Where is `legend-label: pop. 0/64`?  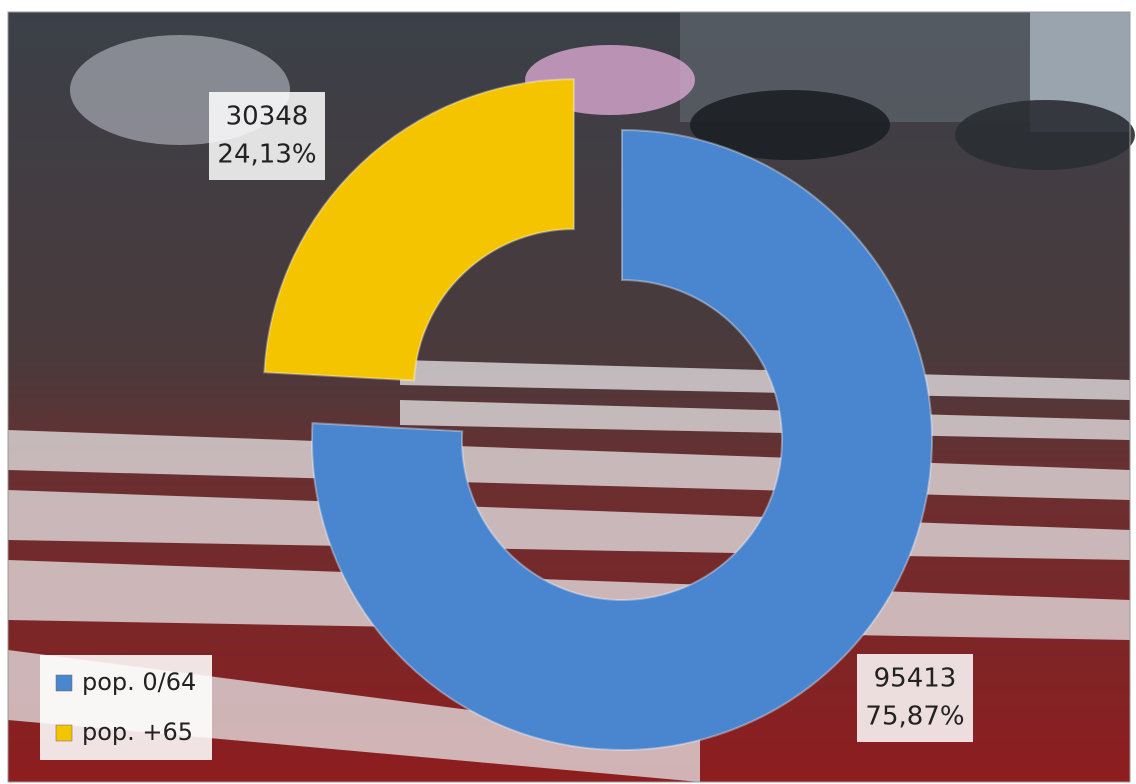
legend-label: pop. 0/64 is located at coordinates (139, 682).